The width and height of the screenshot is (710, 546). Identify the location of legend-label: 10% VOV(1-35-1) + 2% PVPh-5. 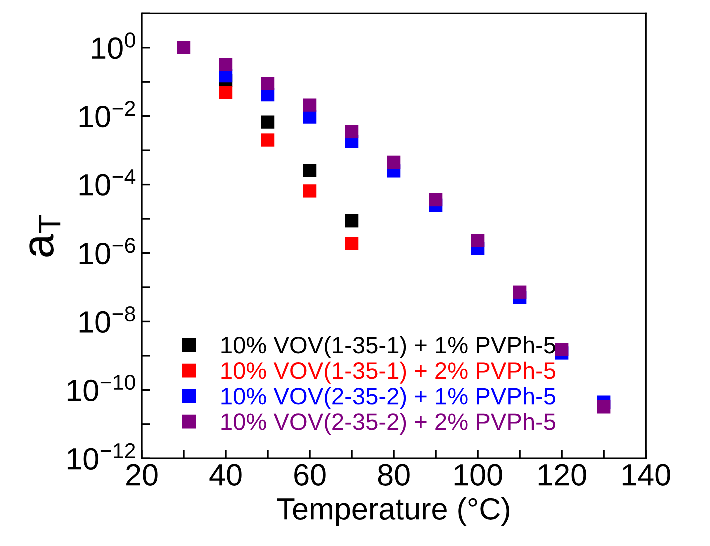
(389, 373).